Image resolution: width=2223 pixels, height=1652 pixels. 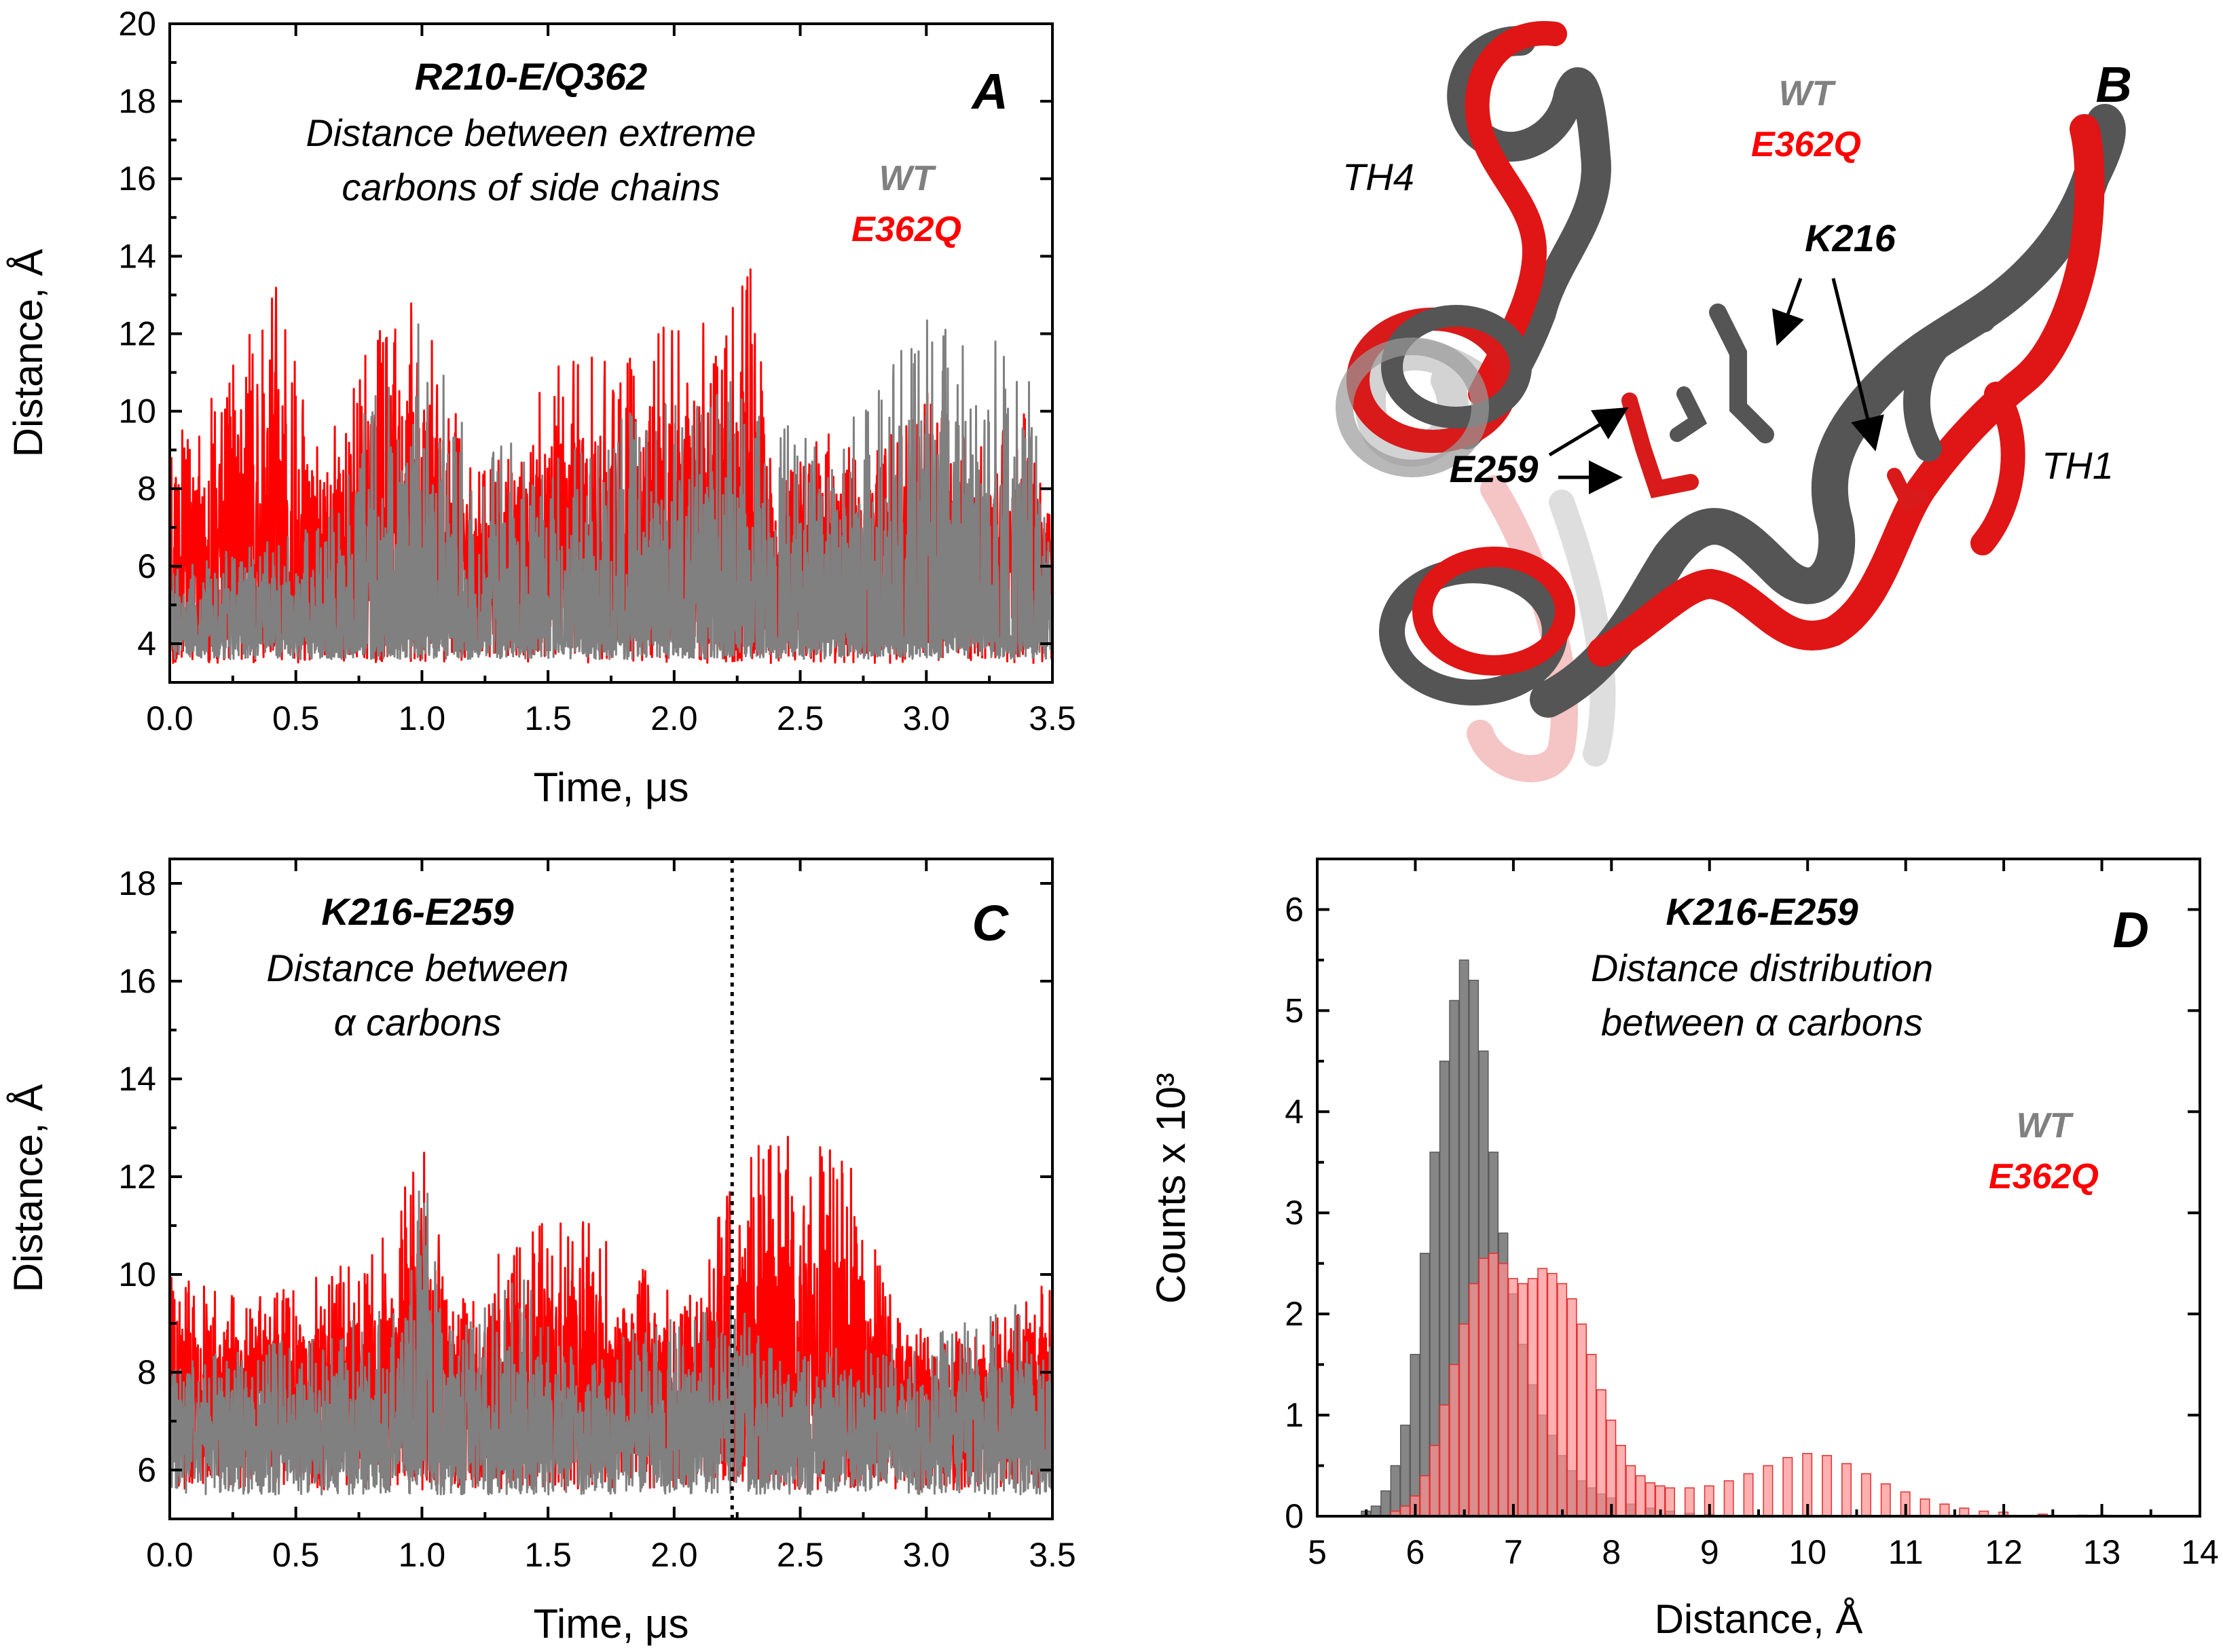 I want to click on panel-d-xtick-label: 8, so click(x=1611, y=1552).